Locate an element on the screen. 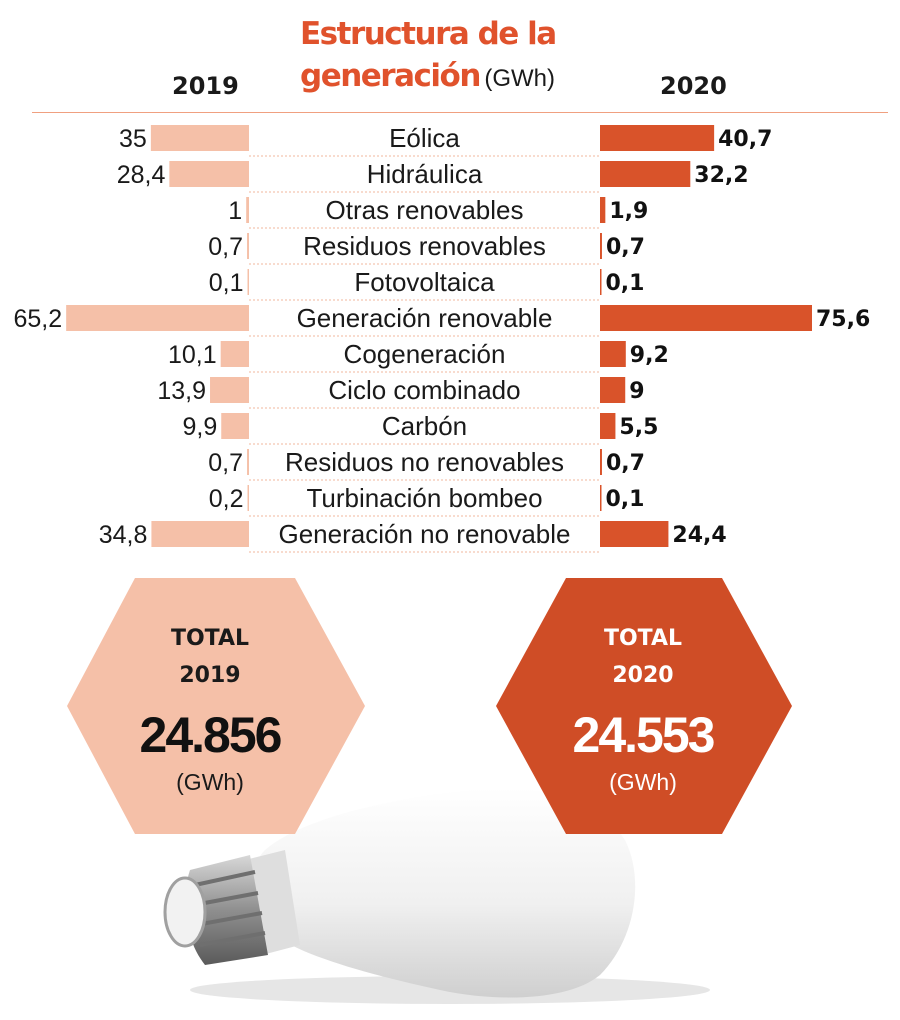 This screenshot has height=1020, width=900. category-label: Hidráulica is located at coordinates (425, 174).